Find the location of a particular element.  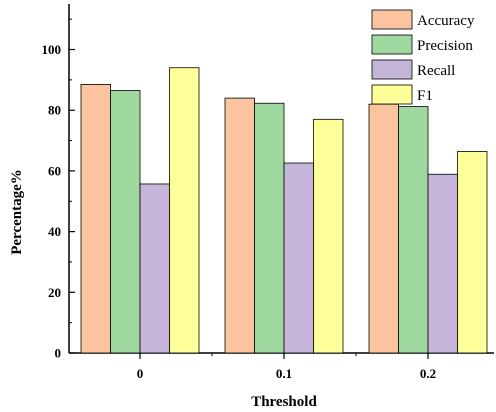

legend: Accuracy Precision Recall F1 is located at coordinates (423, 57).